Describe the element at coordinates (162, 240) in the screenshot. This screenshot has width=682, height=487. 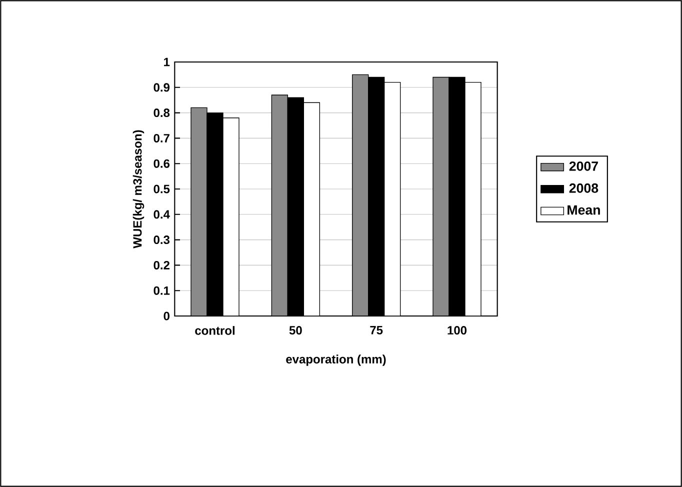
I see `y-tick-label: 0.3` at that location.